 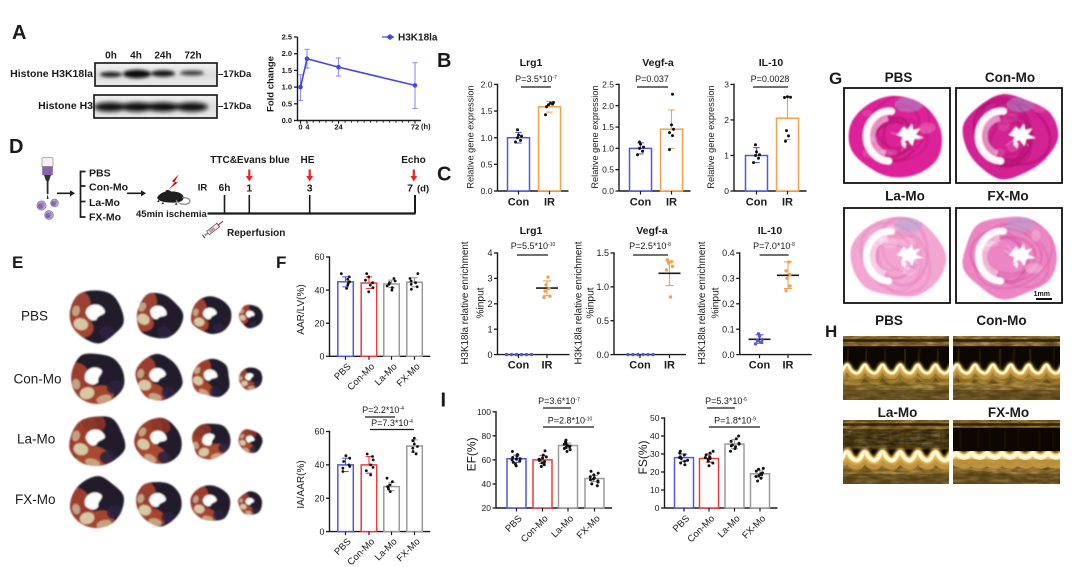 I want to click on svg-text: (h), so click(x=426, y=126).